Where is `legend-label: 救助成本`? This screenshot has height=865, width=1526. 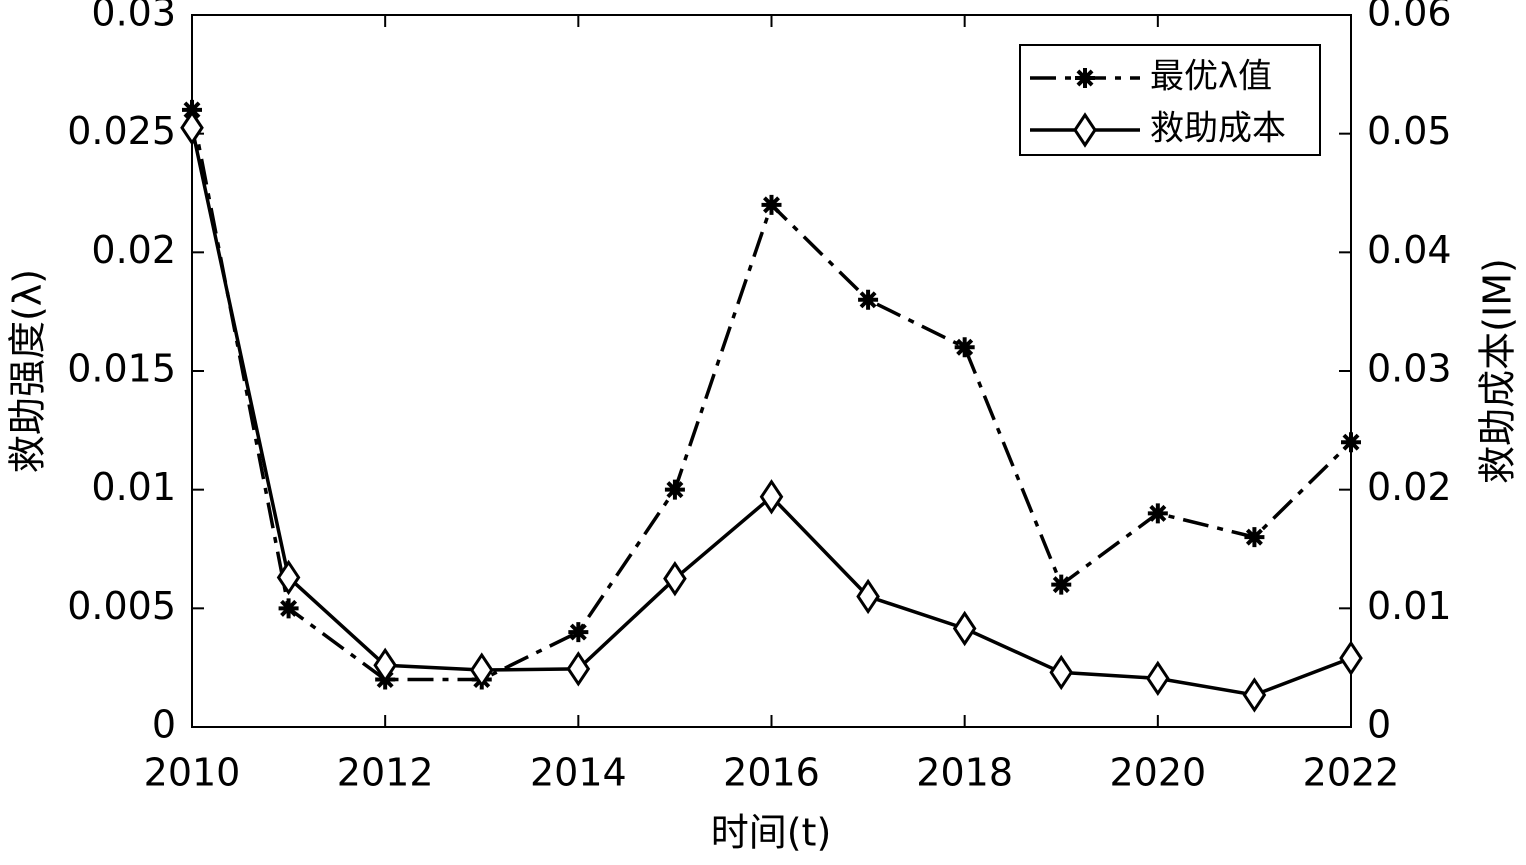 legend-label: 救助成本 is located at coordinates (1218, 129).